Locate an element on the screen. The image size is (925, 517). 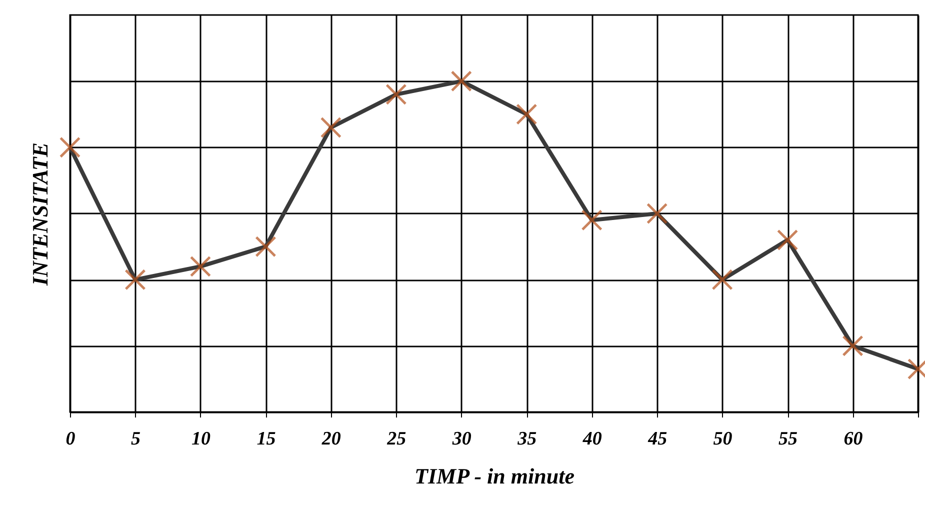
y-axis-title: INTENSITATE is located at coordinates (40, 214).